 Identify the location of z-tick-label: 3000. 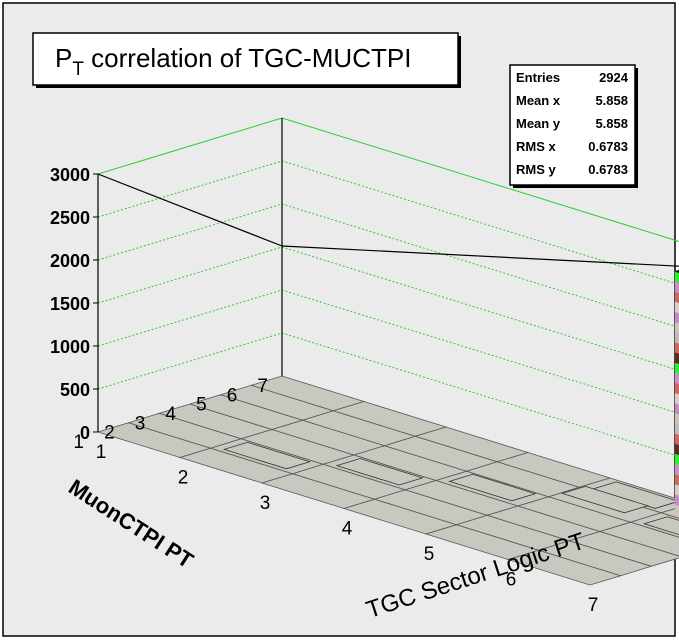
(70, 175).